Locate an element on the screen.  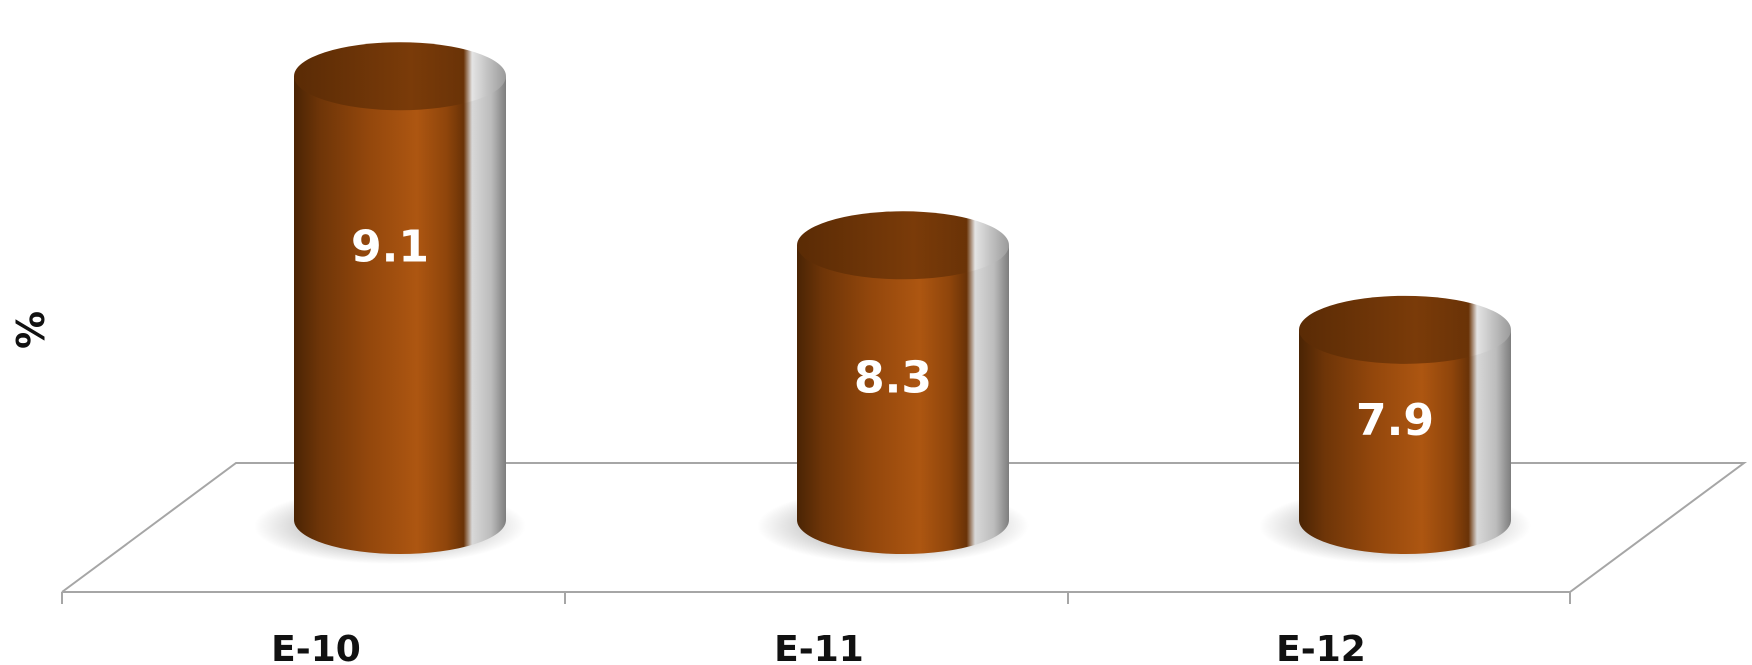
y-axis-label: % is located at coordinates (31, 330).